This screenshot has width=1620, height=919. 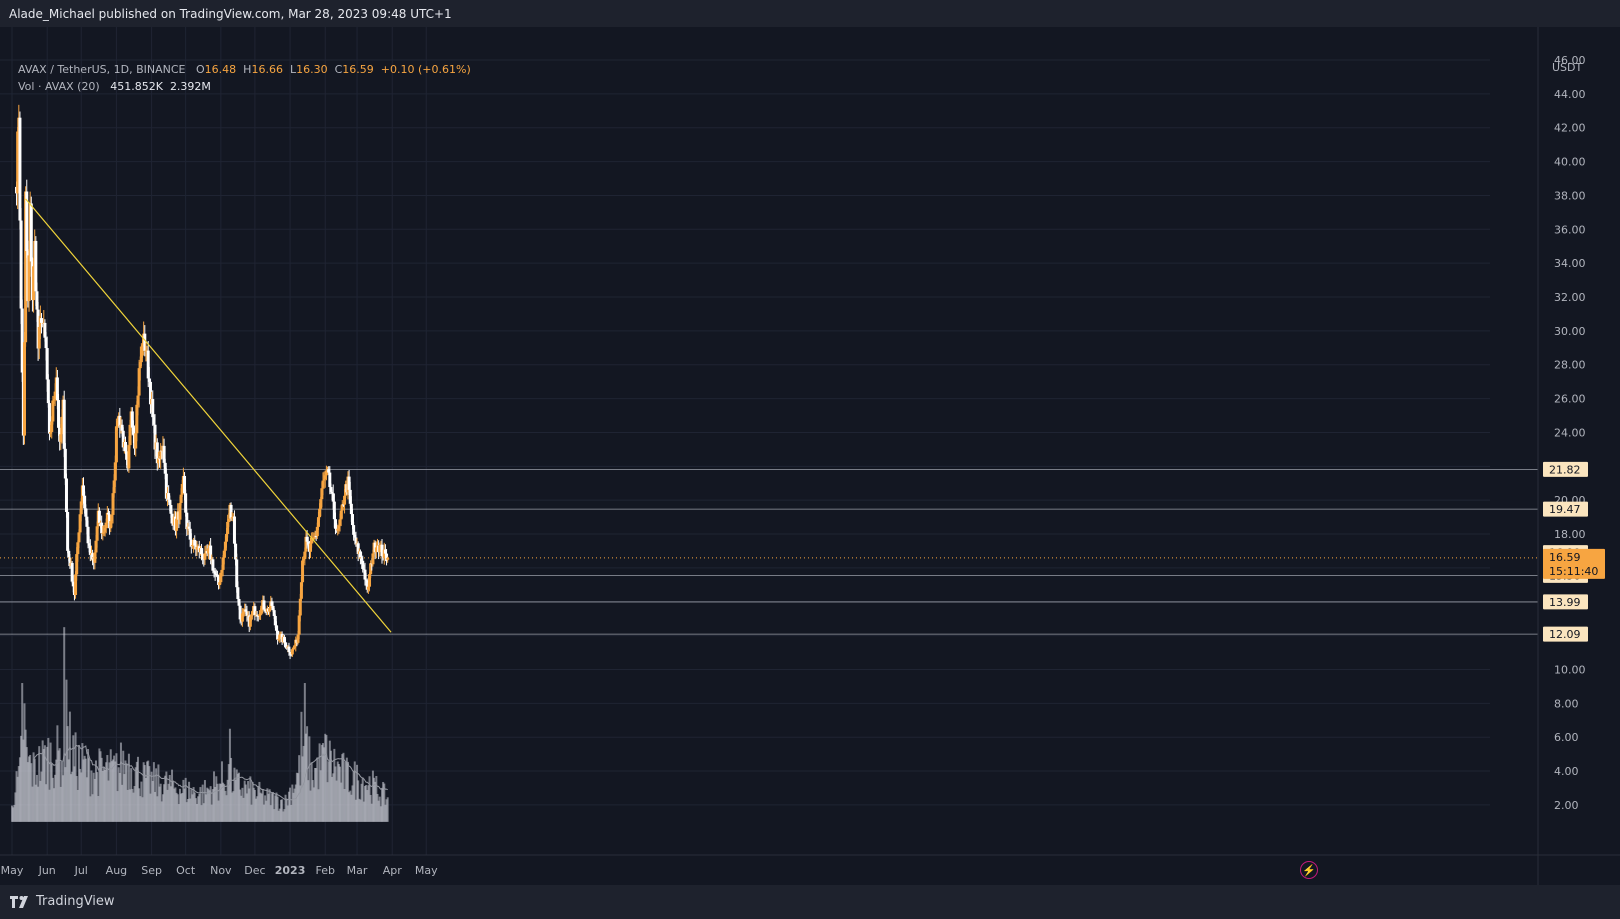 What do you see at coordinates (267, 69) in the screenshot?
I see `legend-high-value: 16.66` at bounding box center [267, 69].